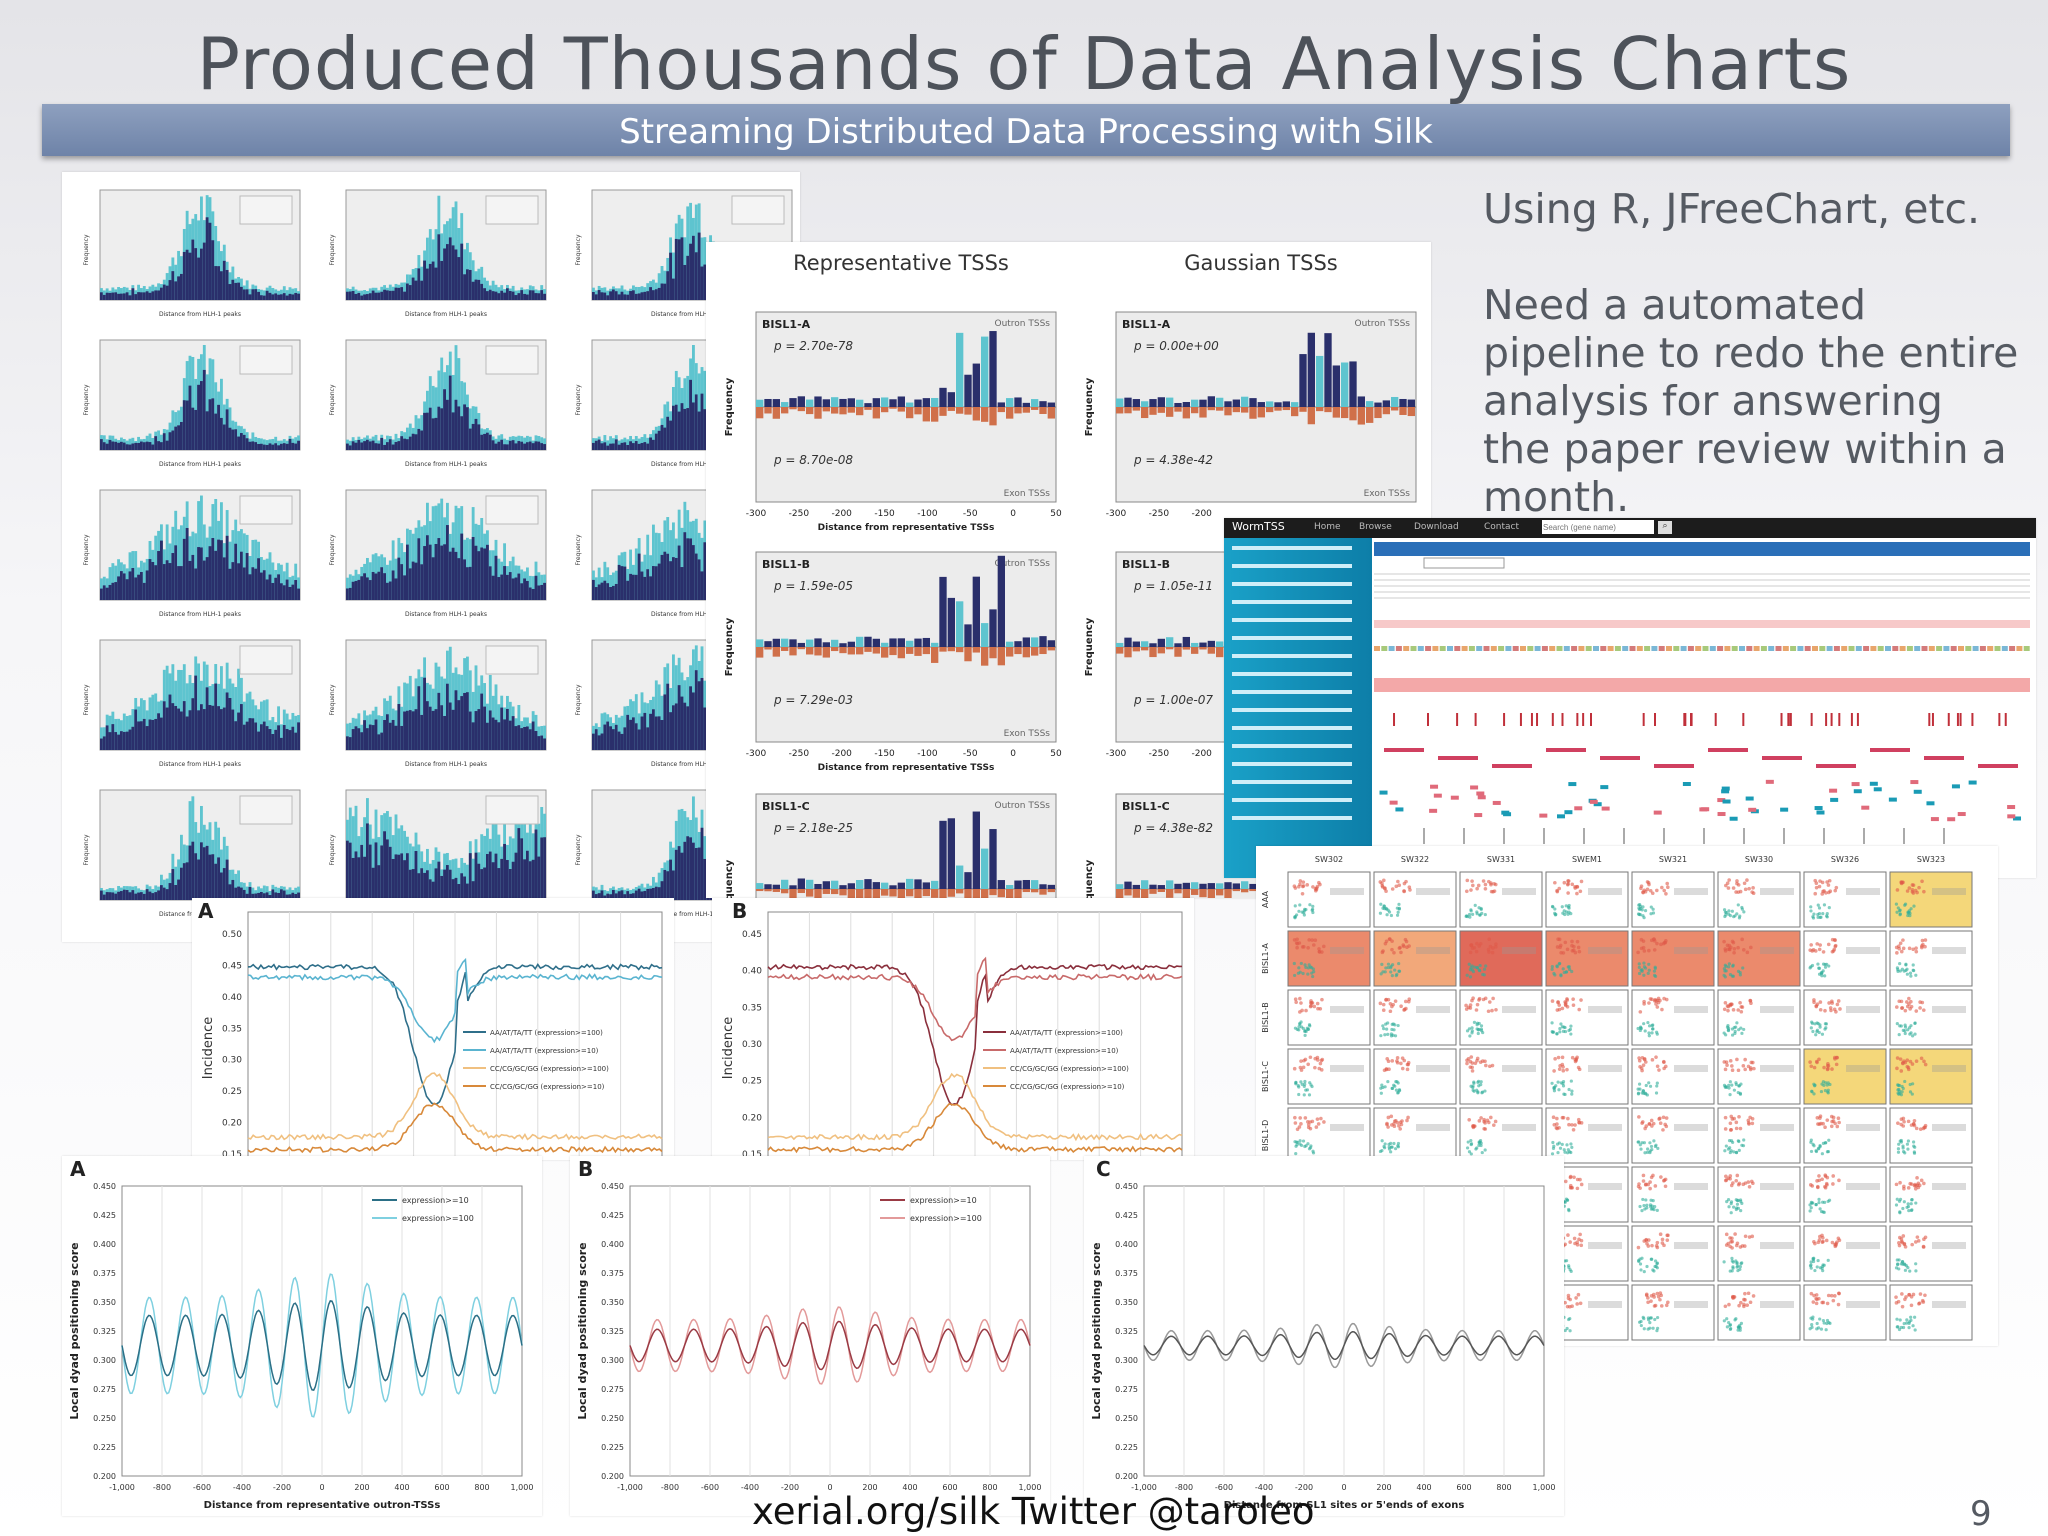 This screenshot has height=1536, width=2048. Describe the element at coordinates (1502, 527) in the screenshot. I see `wormtss-menu-contact: Contact` at that location.